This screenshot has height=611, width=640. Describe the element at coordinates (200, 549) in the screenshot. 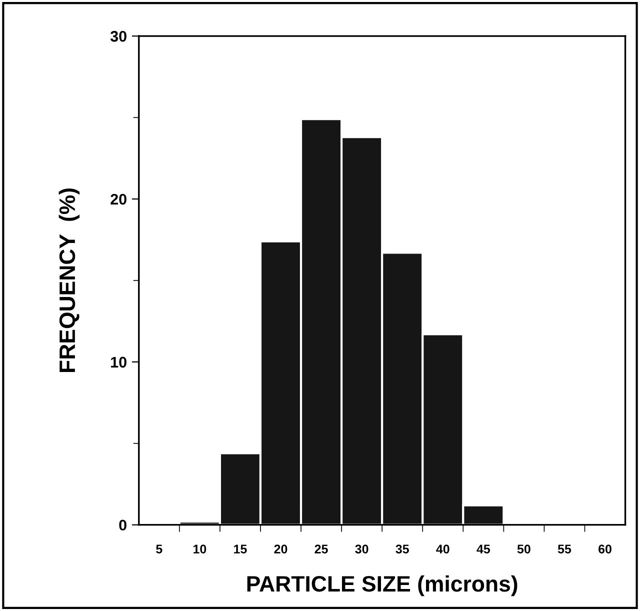

I see `x-tick-label: 10` at that location.